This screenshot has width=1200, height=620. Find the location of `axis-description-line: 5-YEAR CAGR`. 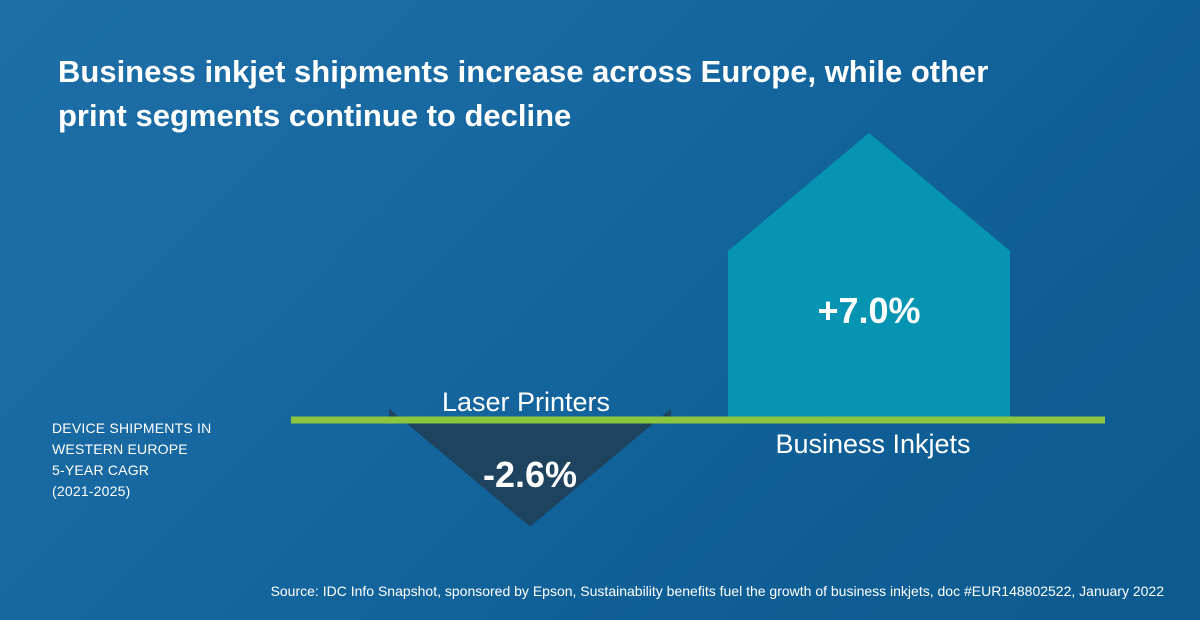

axis-description-line: 5-YEAR CAGR is located at coordinates (101, 470).